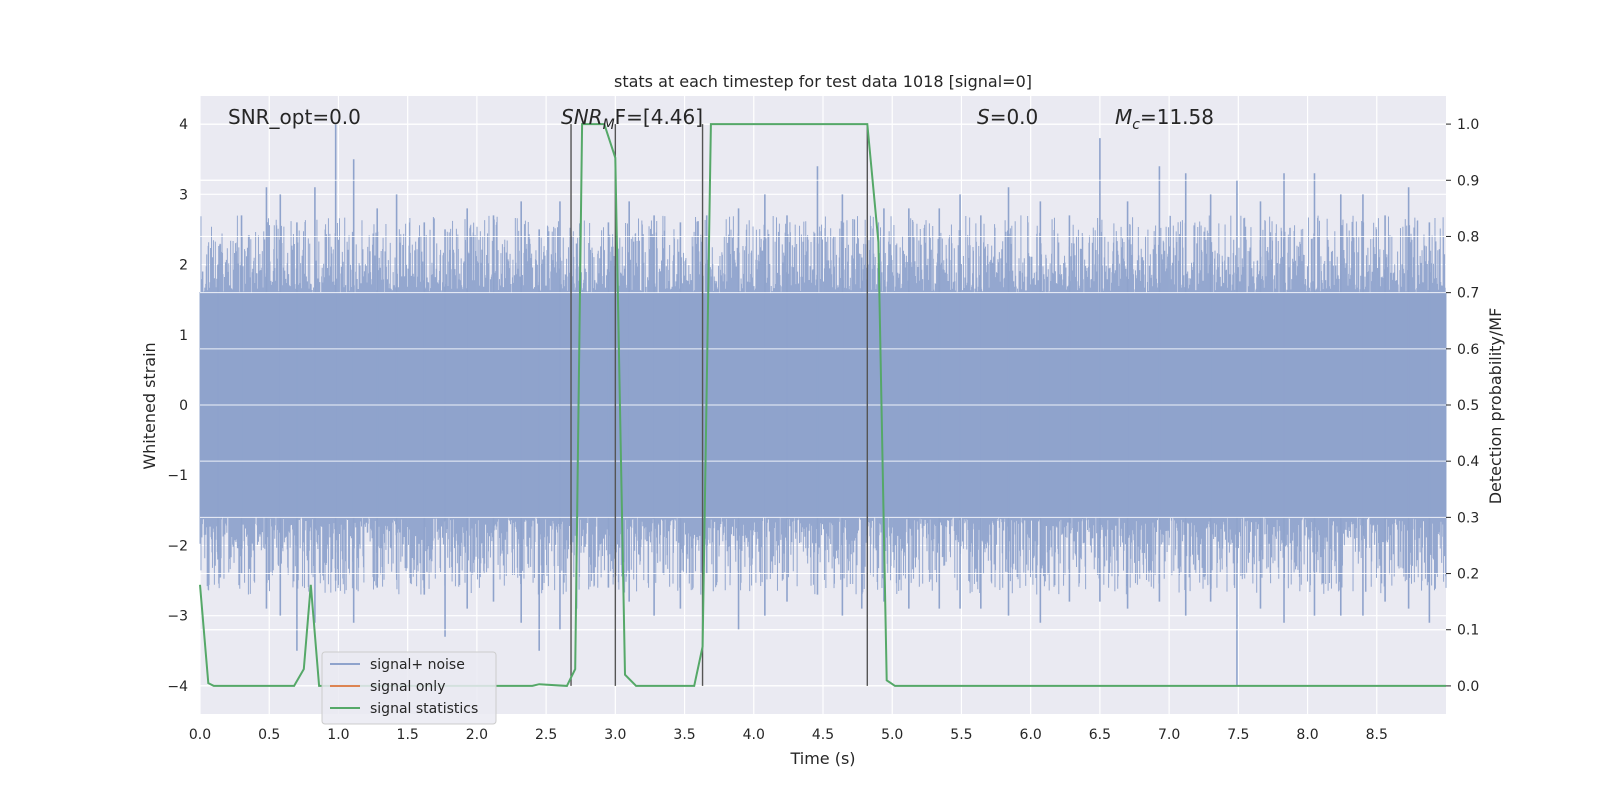 The height and width of the screenshot is (800, 1600). Describe the element at coordinates (1136, 125) in the screenshot. I see `annotation-mc-sub: c` at that location.